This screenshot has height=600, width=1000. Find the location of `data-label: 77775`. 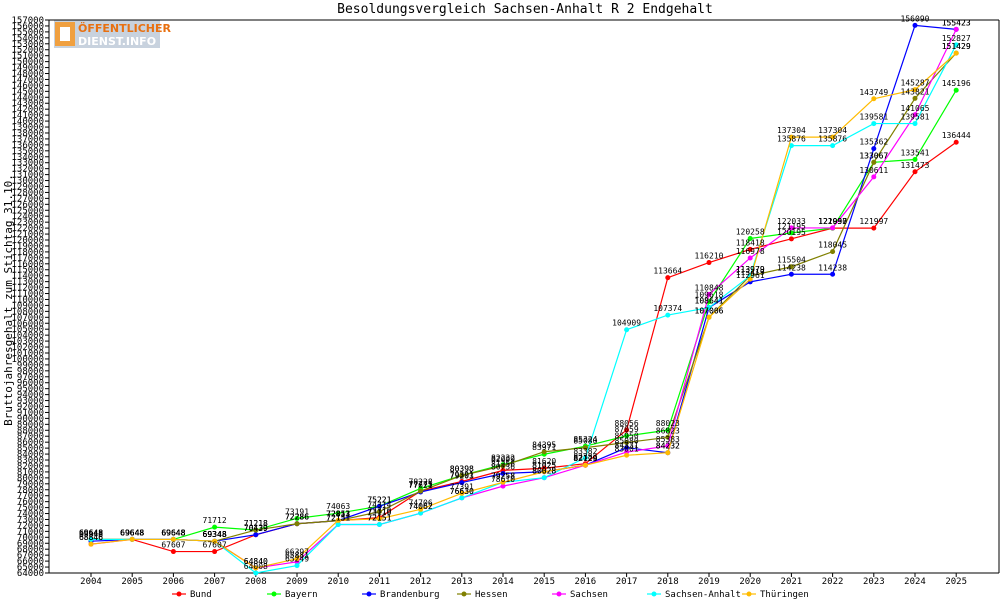

data-label: 77775 is located at coordinates (421, 484).